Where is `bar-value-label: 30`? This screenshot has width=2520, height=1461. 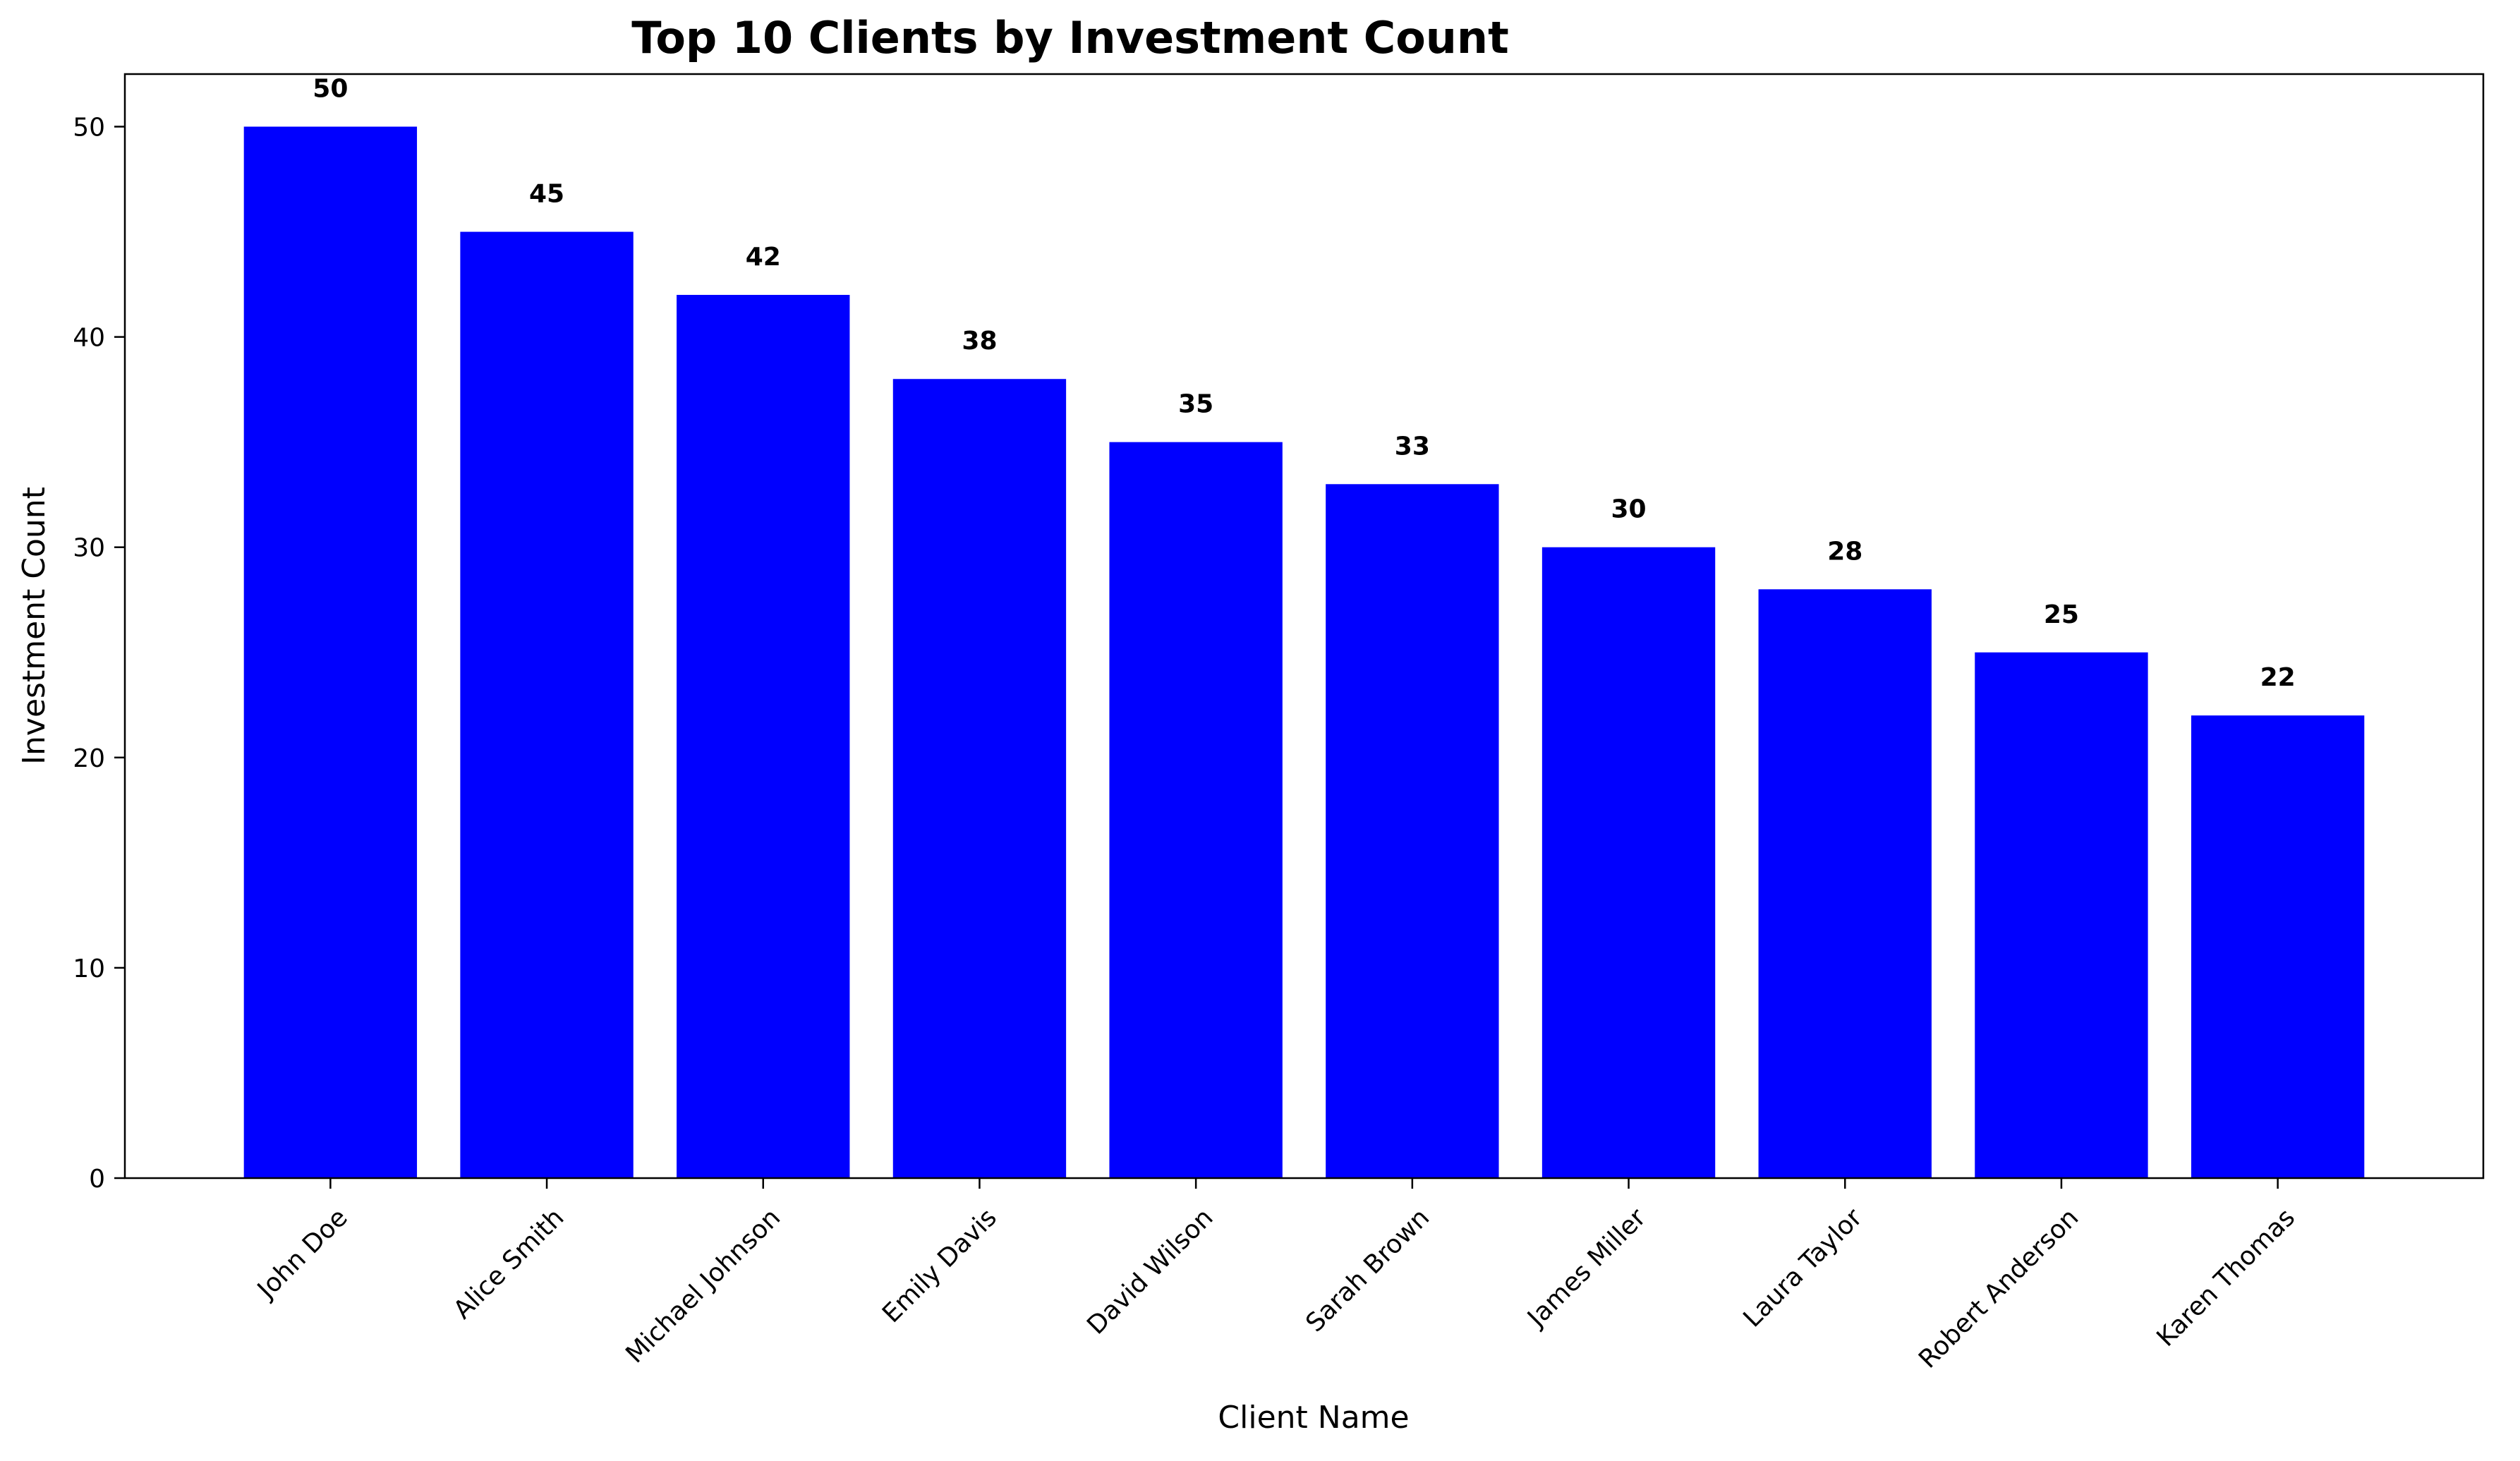 bar-value-label: 30 is located at coordinates (1629, 509).